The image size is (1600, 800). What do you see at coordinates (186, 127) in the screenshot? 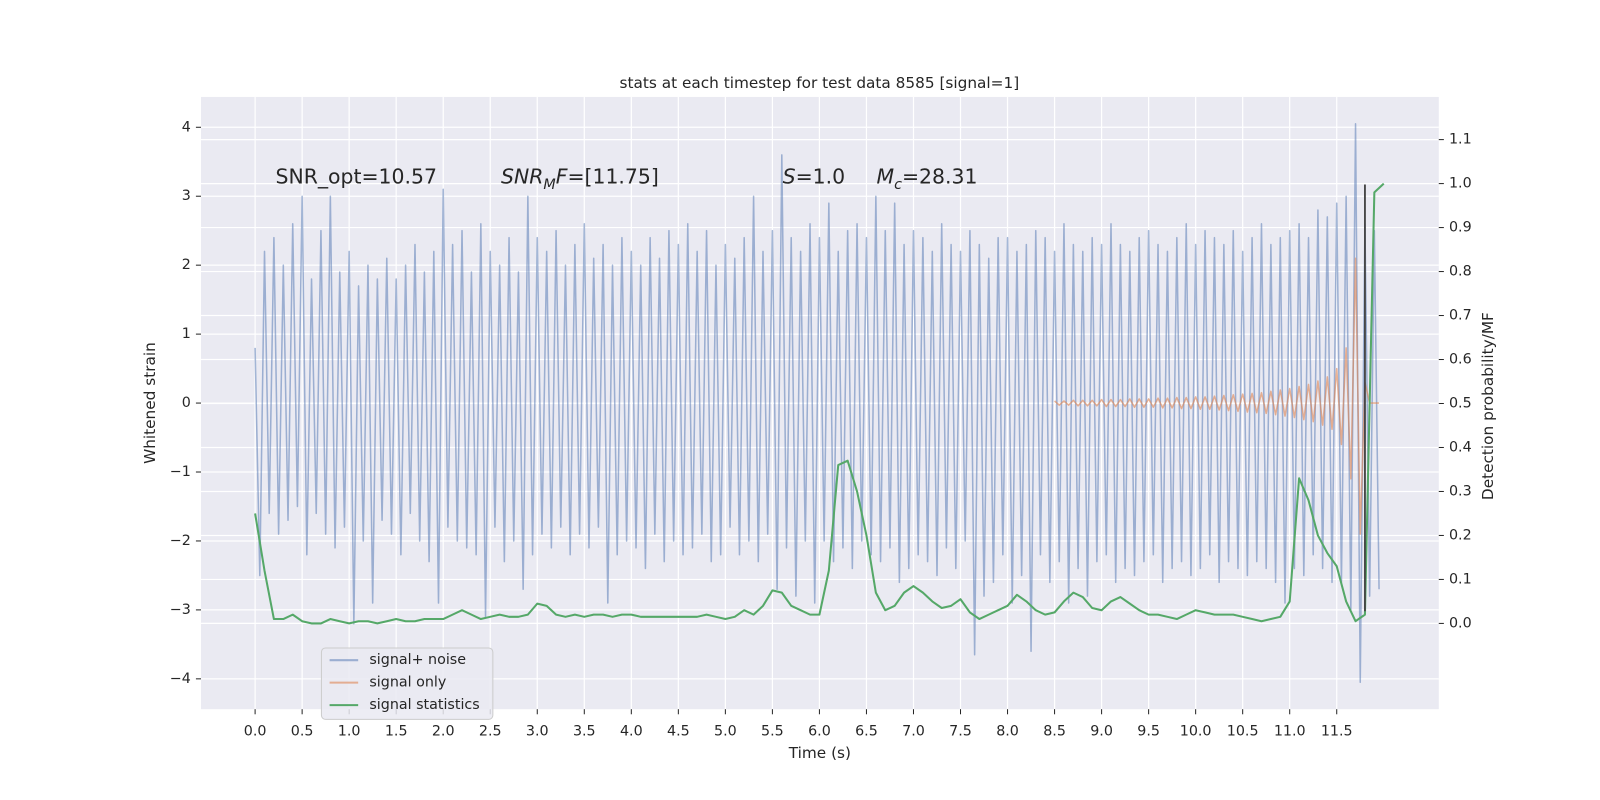
I see `y-tick-label: 4` at bounding box center [186, 127].